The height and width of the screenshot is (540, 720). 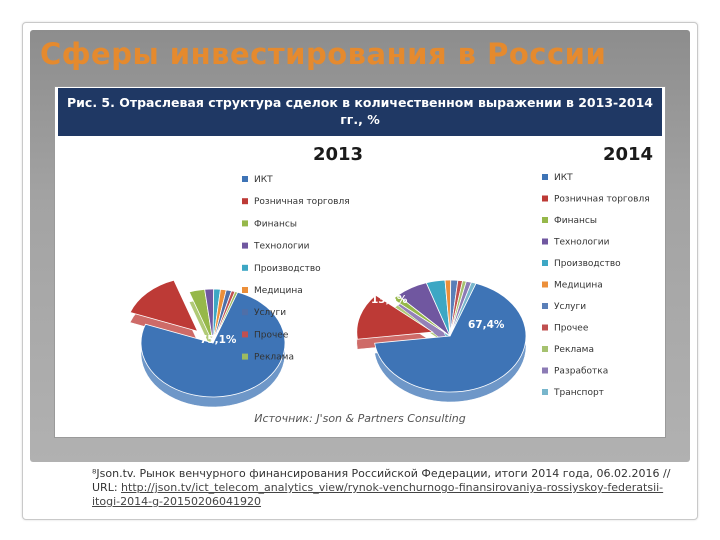 I want to click on pie-slice-Реклама, so click(x=225, y=317).